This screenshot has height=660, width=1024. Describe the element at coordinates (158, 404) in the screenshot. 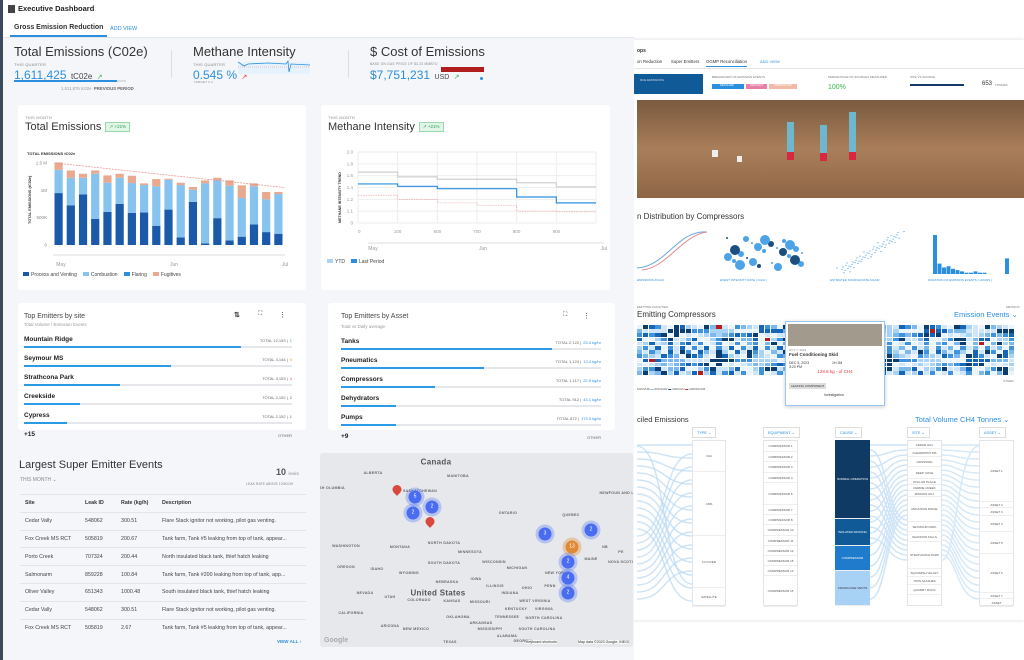

I see `emitter-row: Creekside TOTAL 2,152 | 2` at that location.